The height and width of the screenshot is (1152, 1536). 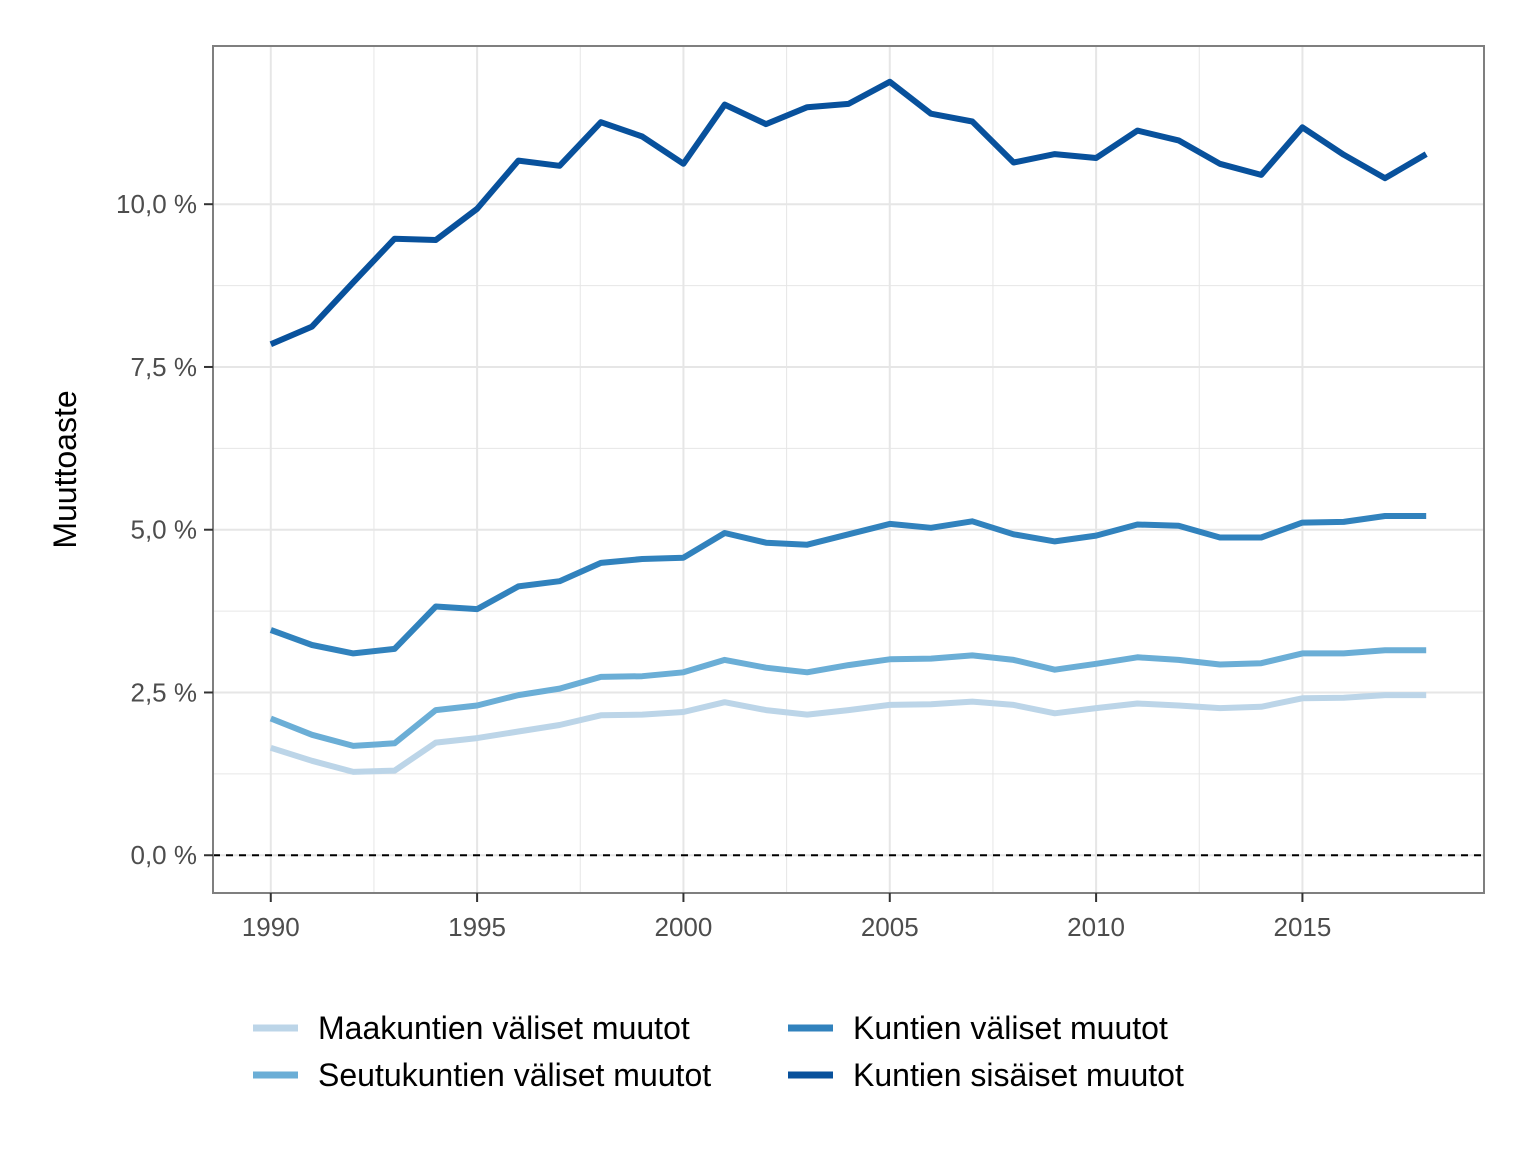 What do you see at coordinates (164, 367) in the screenshot?
I see `y-tick-label: 7,5 %` at bounding box center [164, 367].